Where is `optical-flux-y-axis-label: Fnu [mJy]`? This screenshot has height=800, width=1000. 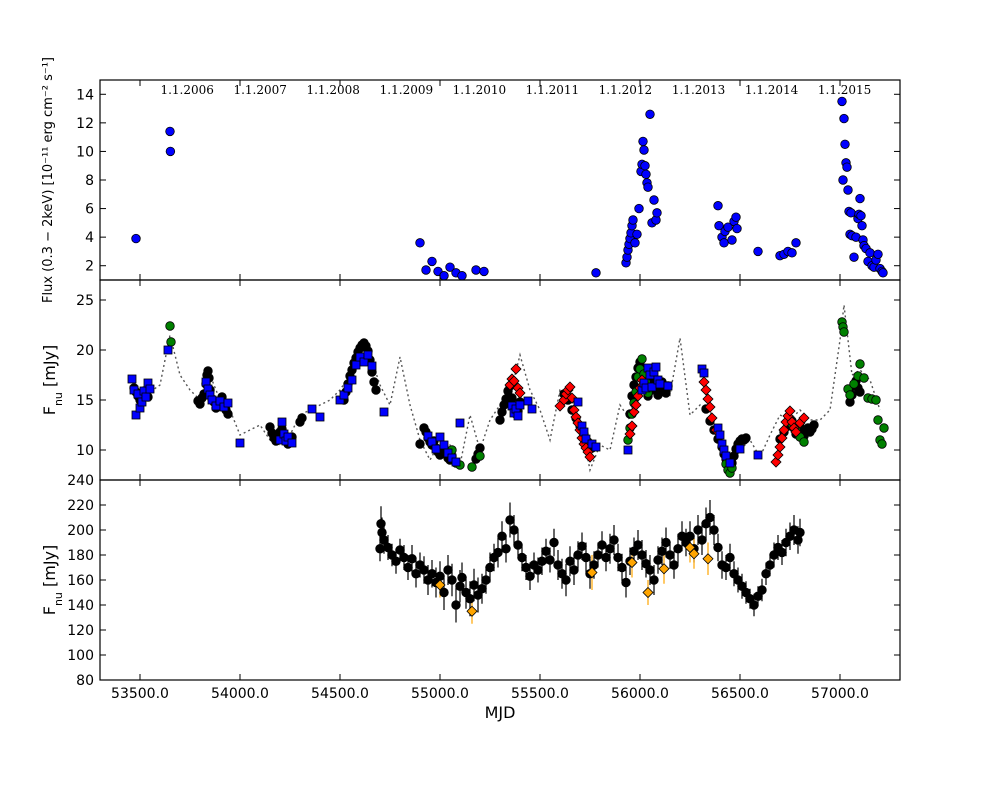
optical-flux-y-axis-label: Fnu [mJy] is located at coordinates (52, 380).